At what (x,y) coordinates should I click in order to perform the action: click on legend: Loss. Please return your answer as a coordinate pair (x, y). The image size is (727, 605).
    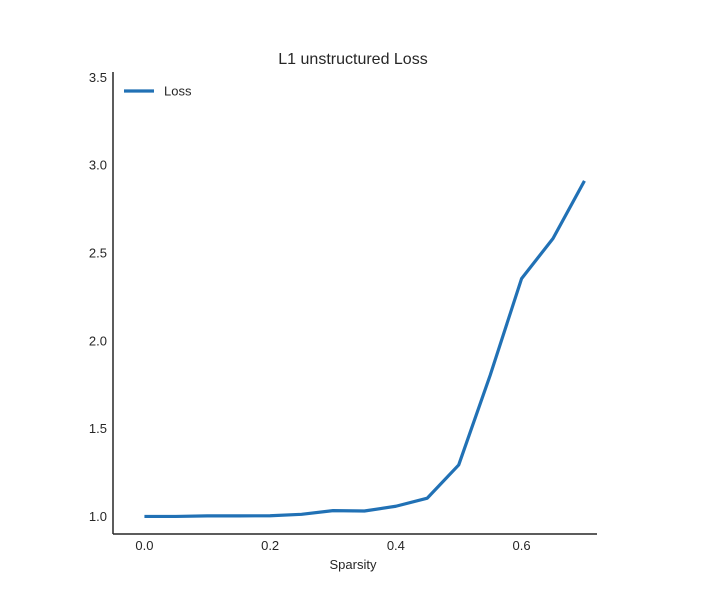
    Looking at the image, I should click on (158, 91).